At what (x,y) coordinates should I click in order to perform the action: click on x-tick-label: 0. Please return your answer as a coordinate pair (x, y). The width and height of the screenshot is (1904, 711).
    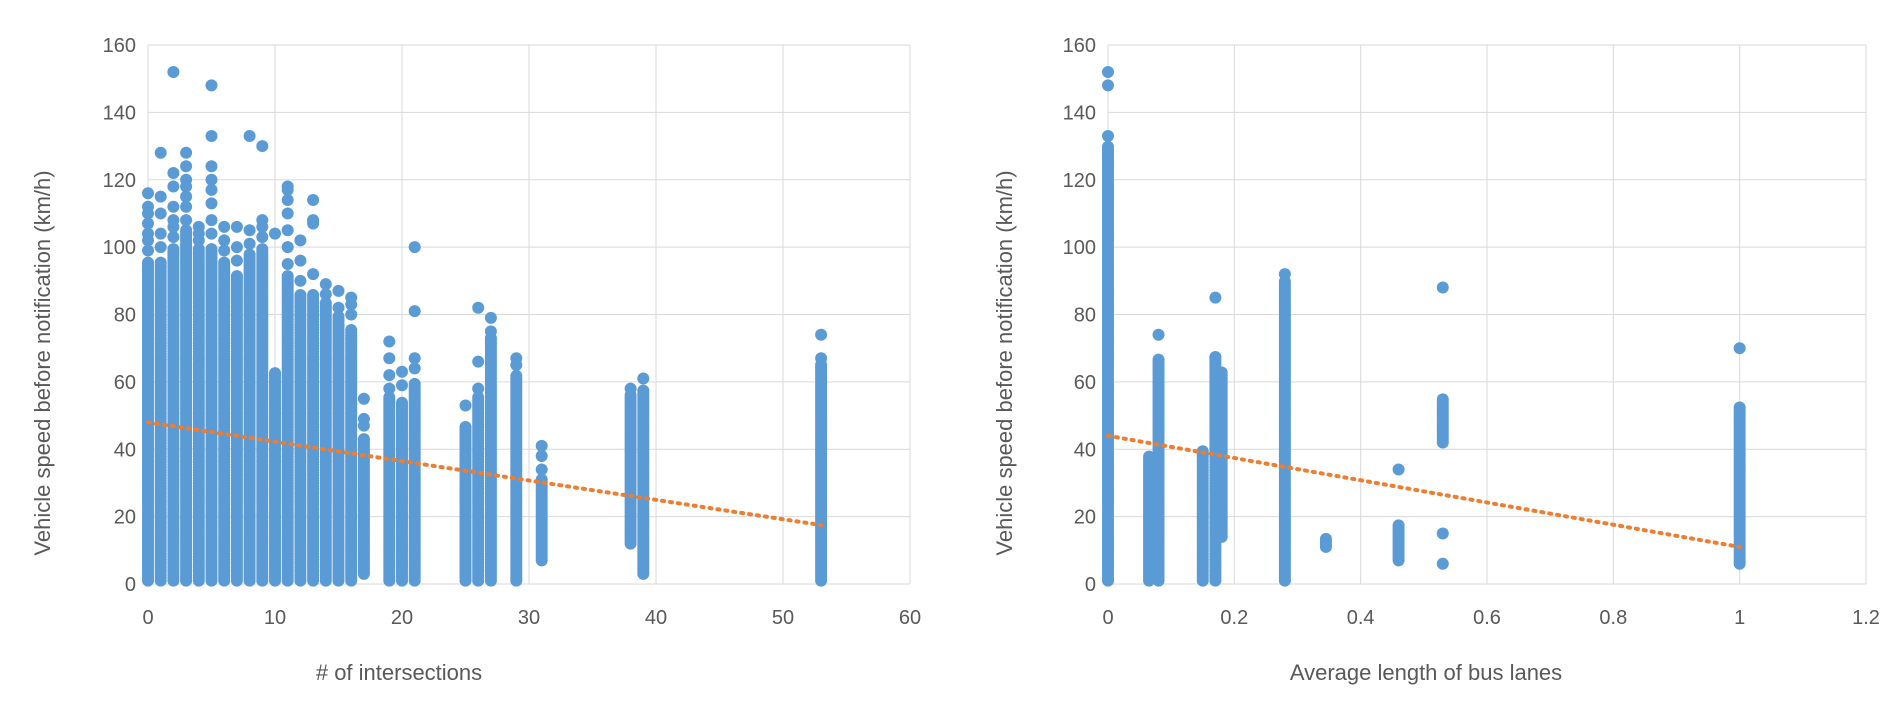
    Looking at the image, I should click on (147, 618).